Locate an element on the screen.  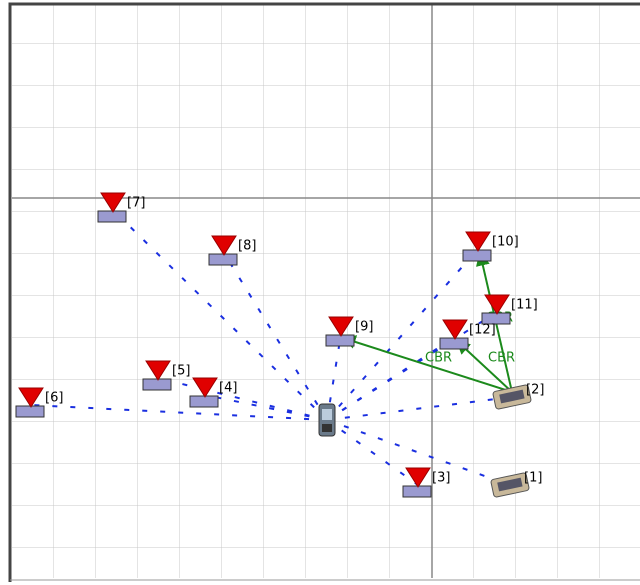
node-label: [3] is located at coordinates (441, 478).